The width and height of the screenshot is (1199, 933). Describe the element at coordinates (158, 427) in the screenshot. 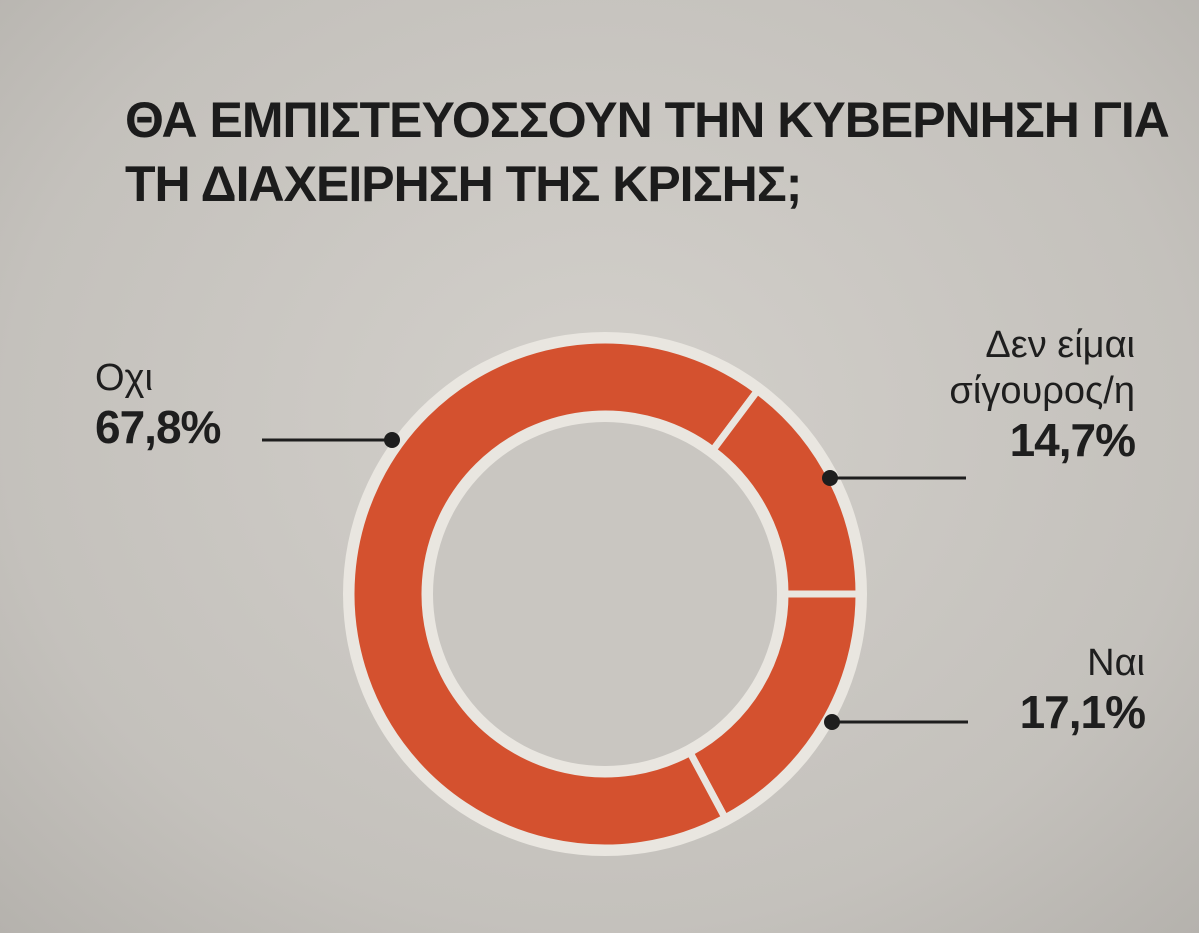

I see `value-label: 67,8%` at that location.